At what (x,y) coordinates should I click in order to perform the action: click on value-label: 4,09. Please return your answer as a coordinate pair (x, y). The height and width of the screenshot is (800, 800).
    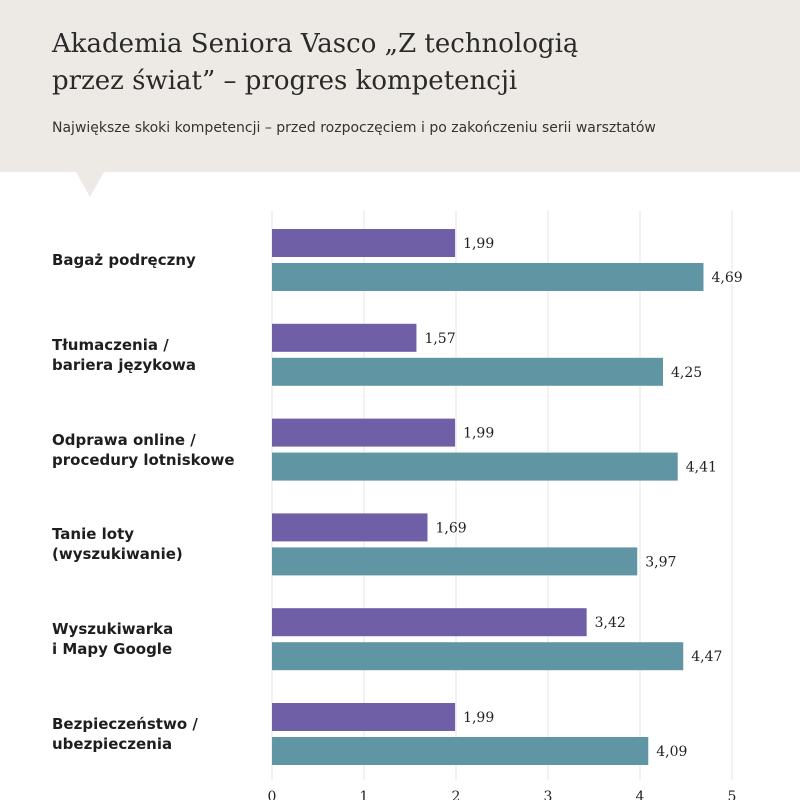
    Looking at the image, I should click on (671, 752).